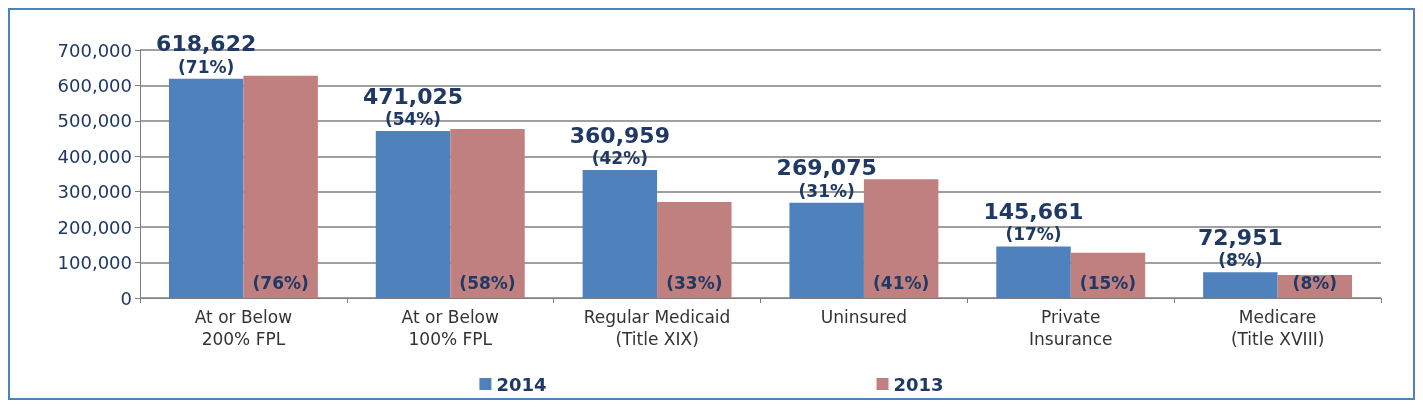  I want to click on data-label: 360,959 (42%), so click(619, 145).